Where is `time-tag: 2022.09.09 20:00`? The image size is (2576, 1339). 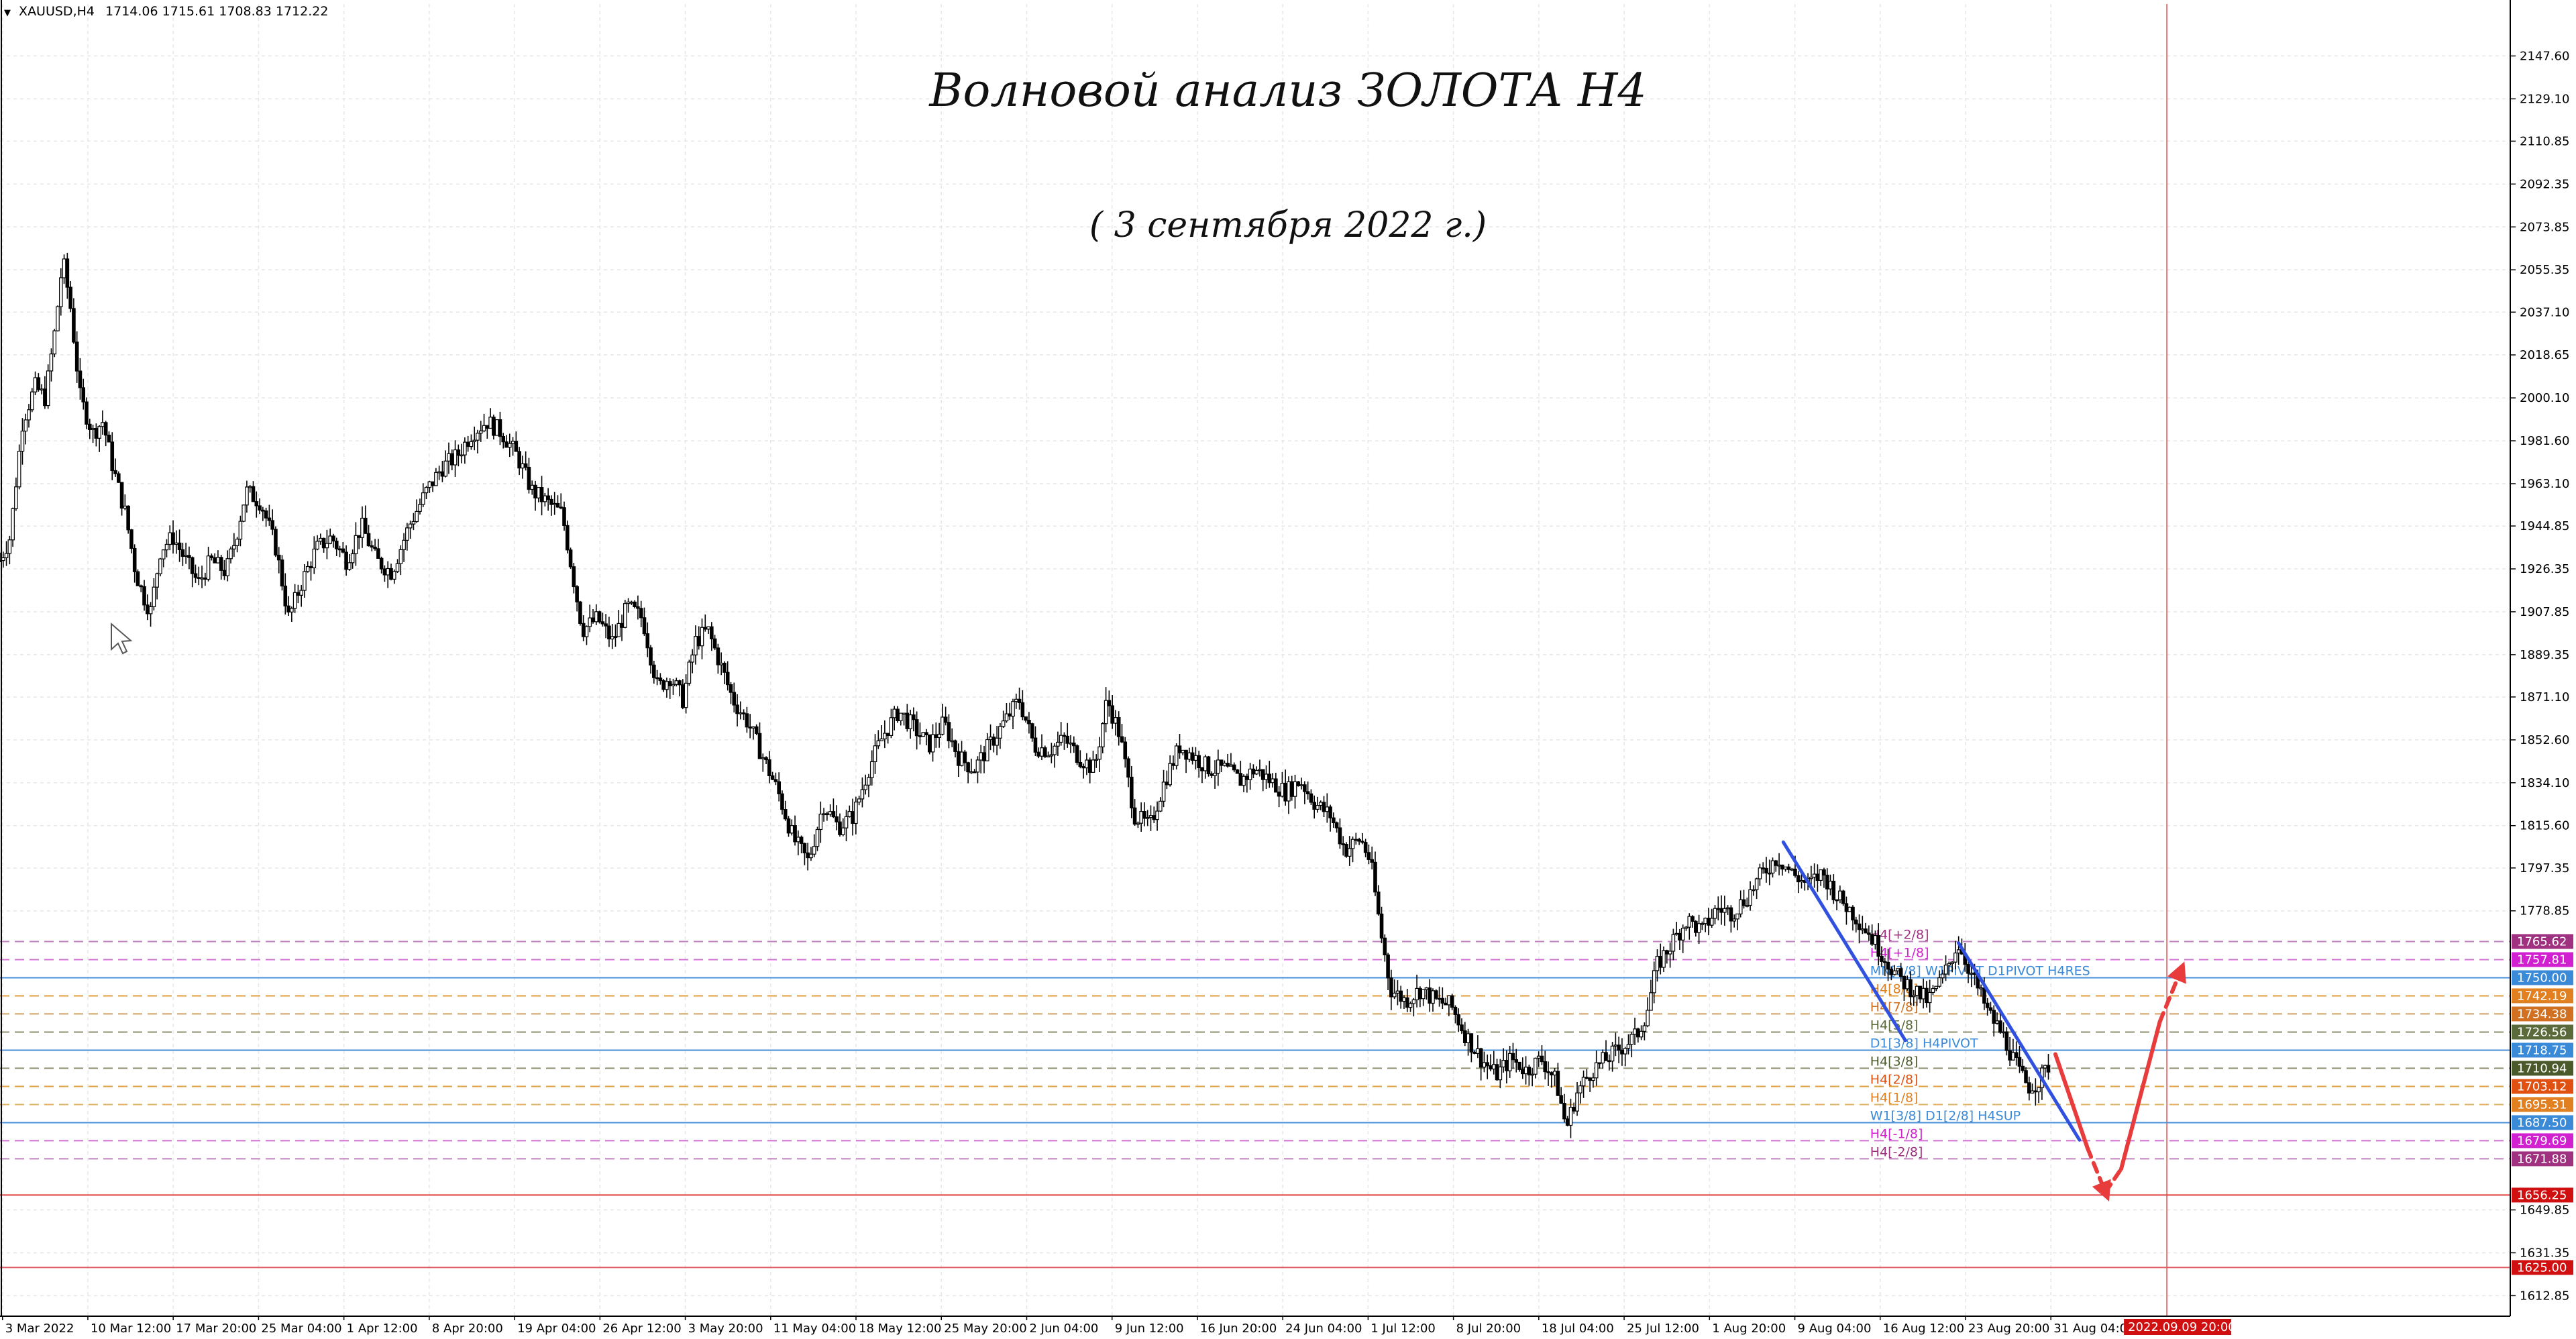
time-tag: 2022.09.09 20:00 is located at coordinates (2180, 1327).